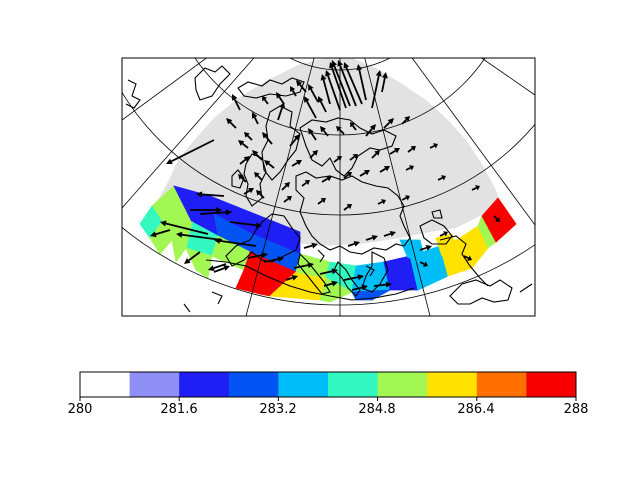 The width and height of the screenshot is (640, 480). I want to click on colorbar-tick-label: 283.2, so click(278, 409).